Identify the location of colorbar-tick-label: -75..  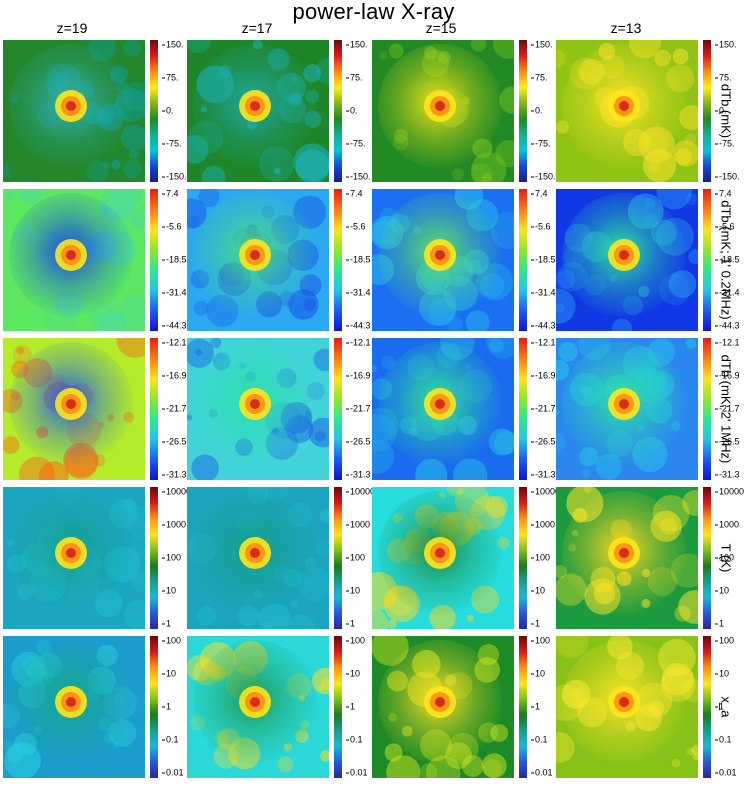
(172, 143).